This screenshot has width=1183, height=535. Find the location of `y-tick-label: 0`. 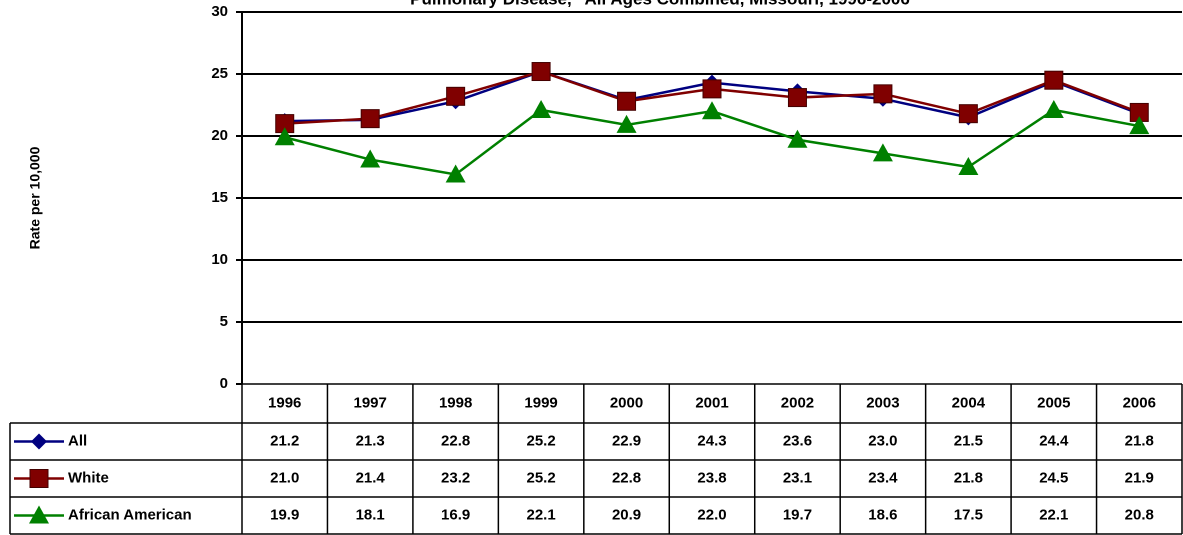

y-tick-label: 0 is located at coordinates (224, 383).